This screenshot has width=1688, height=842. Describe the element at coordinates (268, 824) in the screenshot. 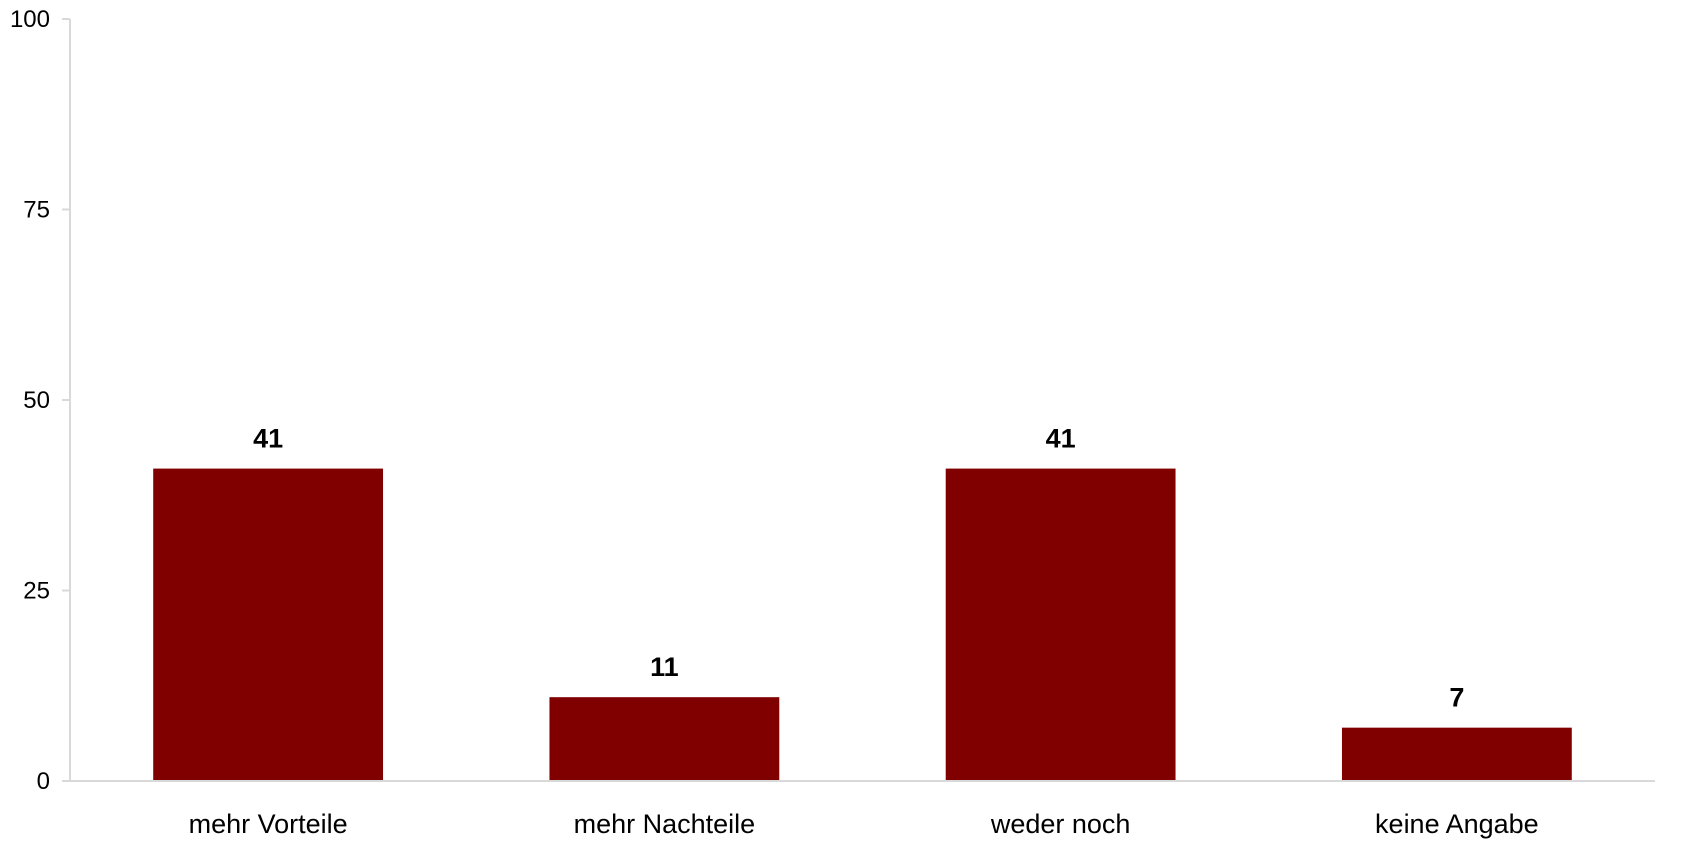

I see `x-category-label: mehr Vorteile` at that location.